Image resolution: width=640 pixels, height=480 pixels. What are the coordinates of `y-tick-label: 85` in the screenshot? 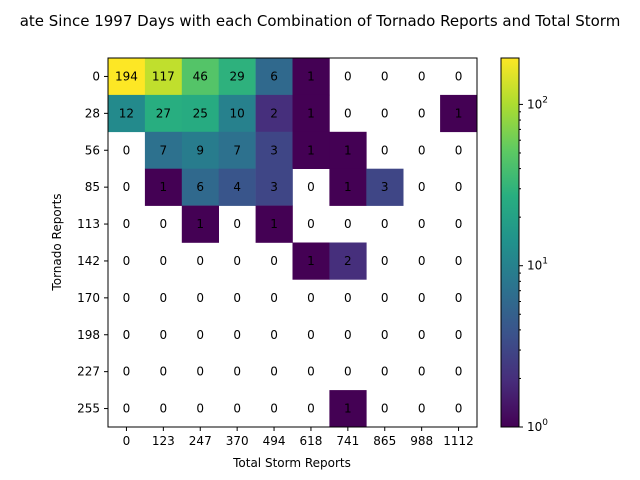 It's located at (92, 187).